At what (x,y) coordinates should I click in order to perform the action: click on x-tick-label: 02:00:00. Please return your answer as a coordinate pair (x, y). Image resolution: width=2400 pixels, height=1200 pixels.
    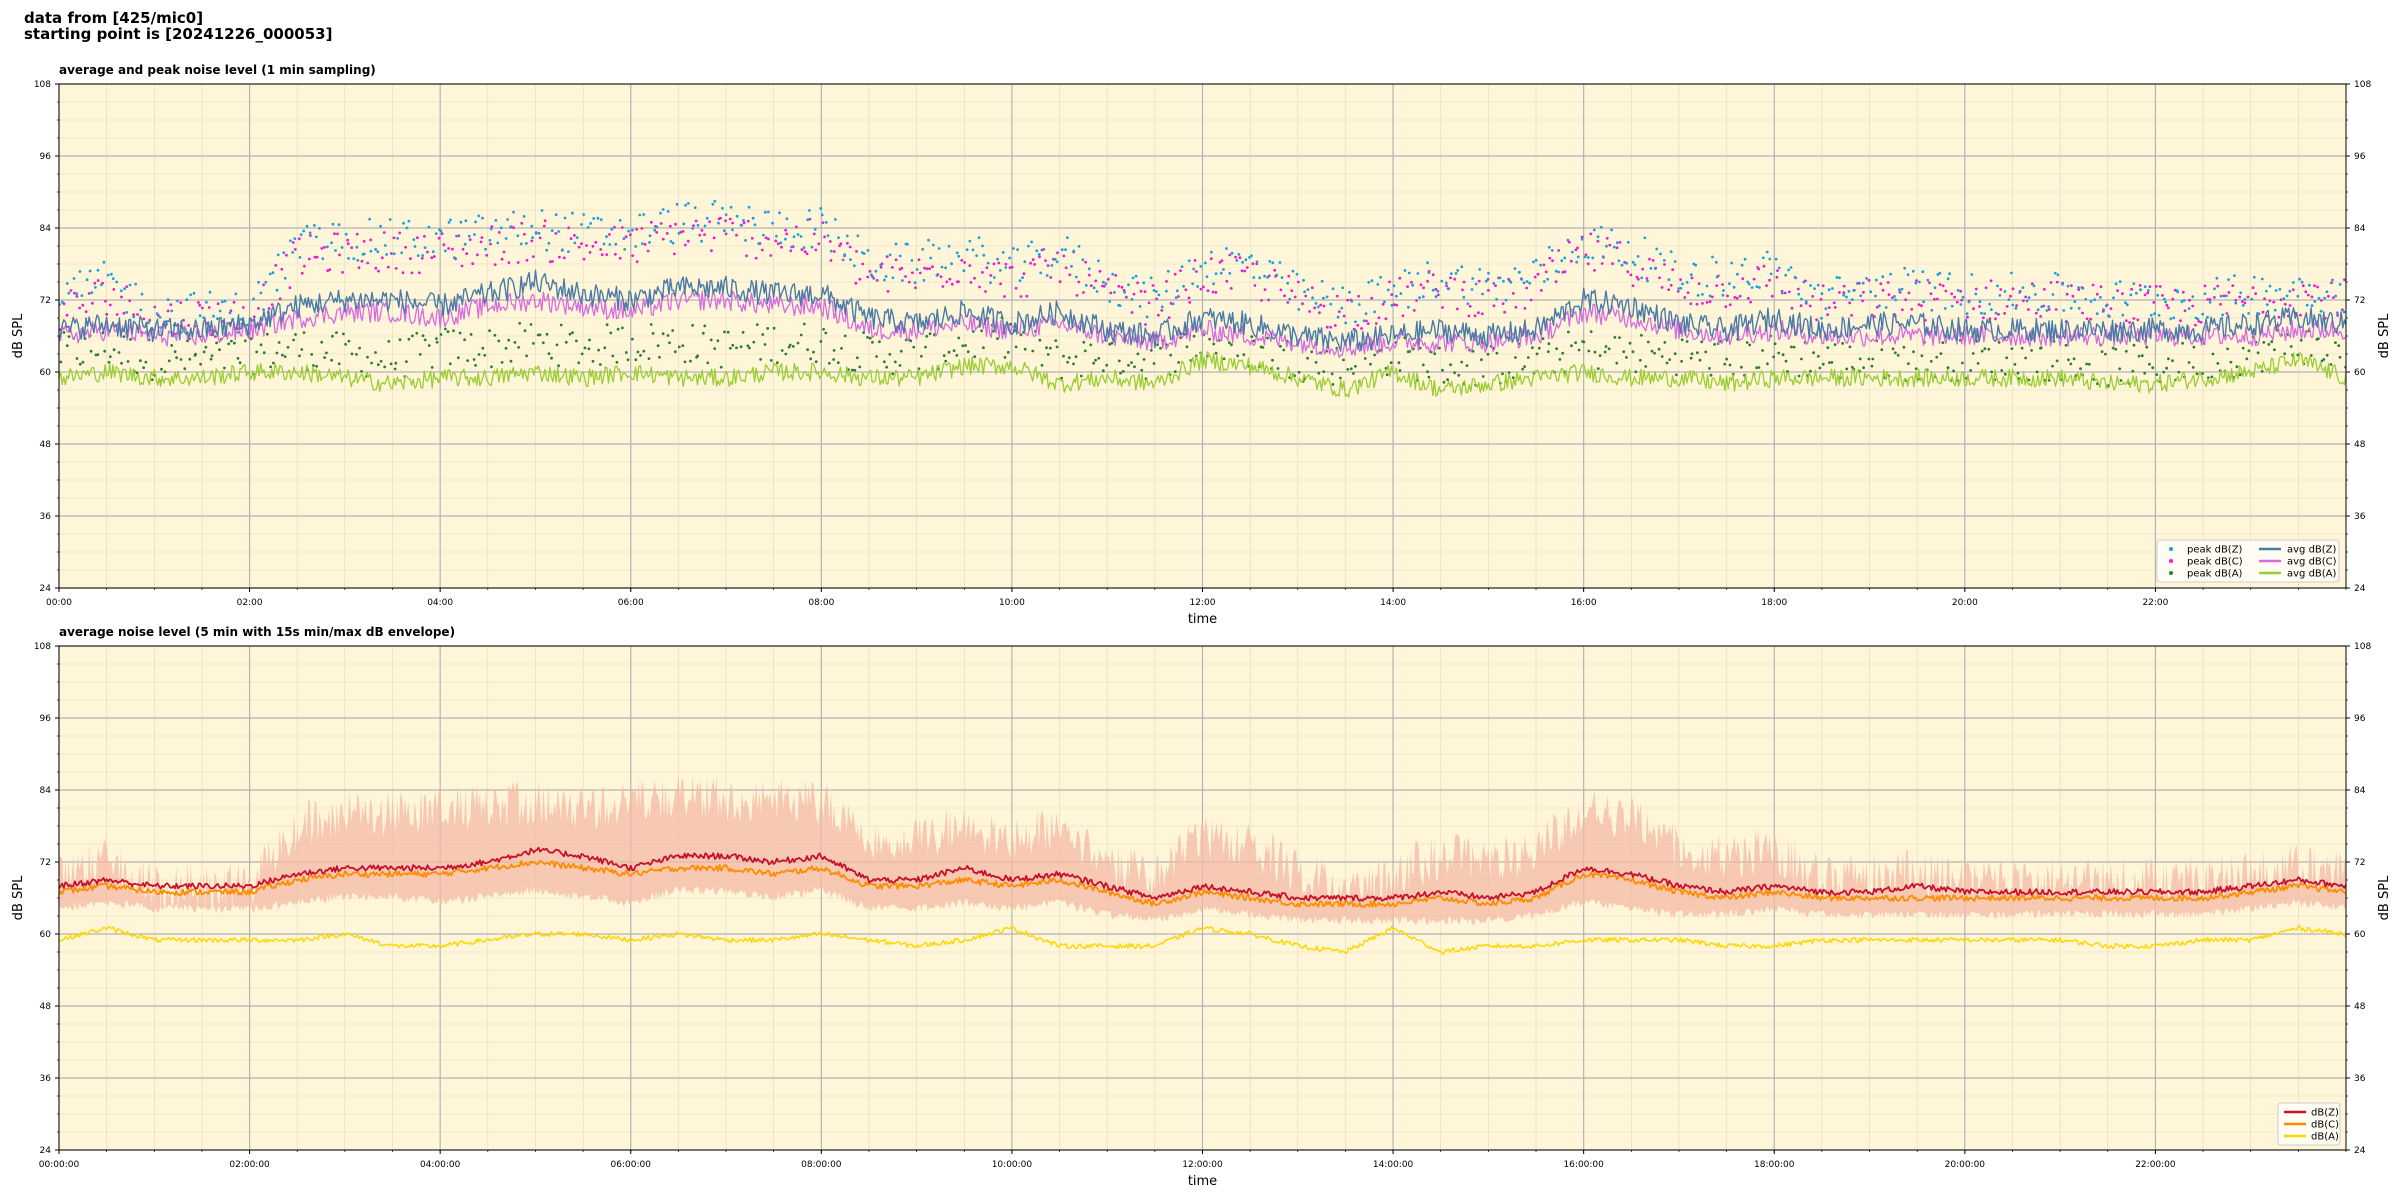
    Looking at the image, I should click on (249, 1165).